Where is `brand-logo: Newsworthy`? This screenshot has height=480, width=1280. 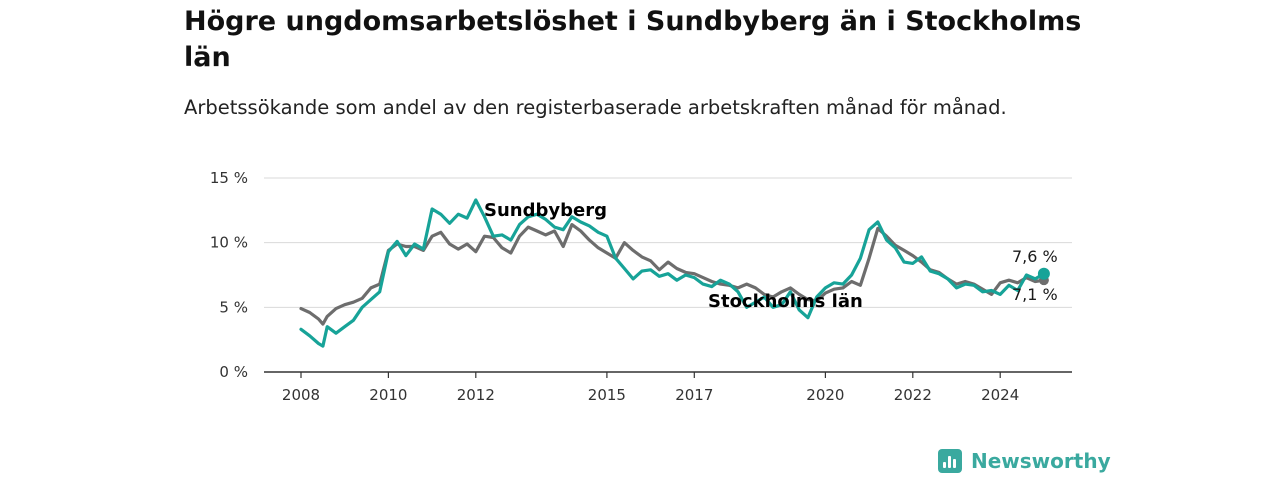 brand-logo: Newsworthy is located at coordinates (1024, 461).